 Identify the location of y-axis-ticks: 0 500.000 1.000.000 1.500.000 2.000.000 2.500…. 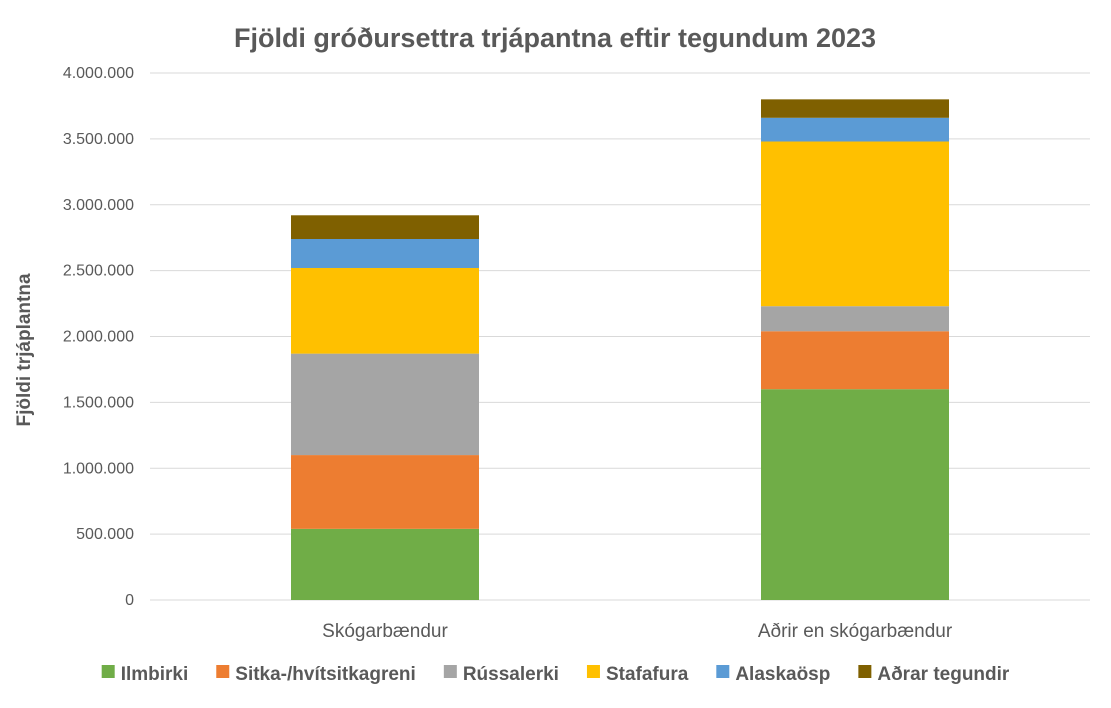
(98, 337).